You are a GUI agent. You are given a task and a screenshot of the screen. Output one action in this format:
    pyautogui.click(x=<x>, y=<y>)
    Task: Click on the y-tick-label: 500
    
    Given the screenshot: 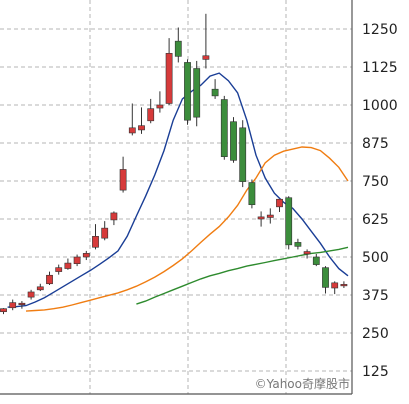 What is the action you would take?
    pyautogui.click(x=375, y=258)
    